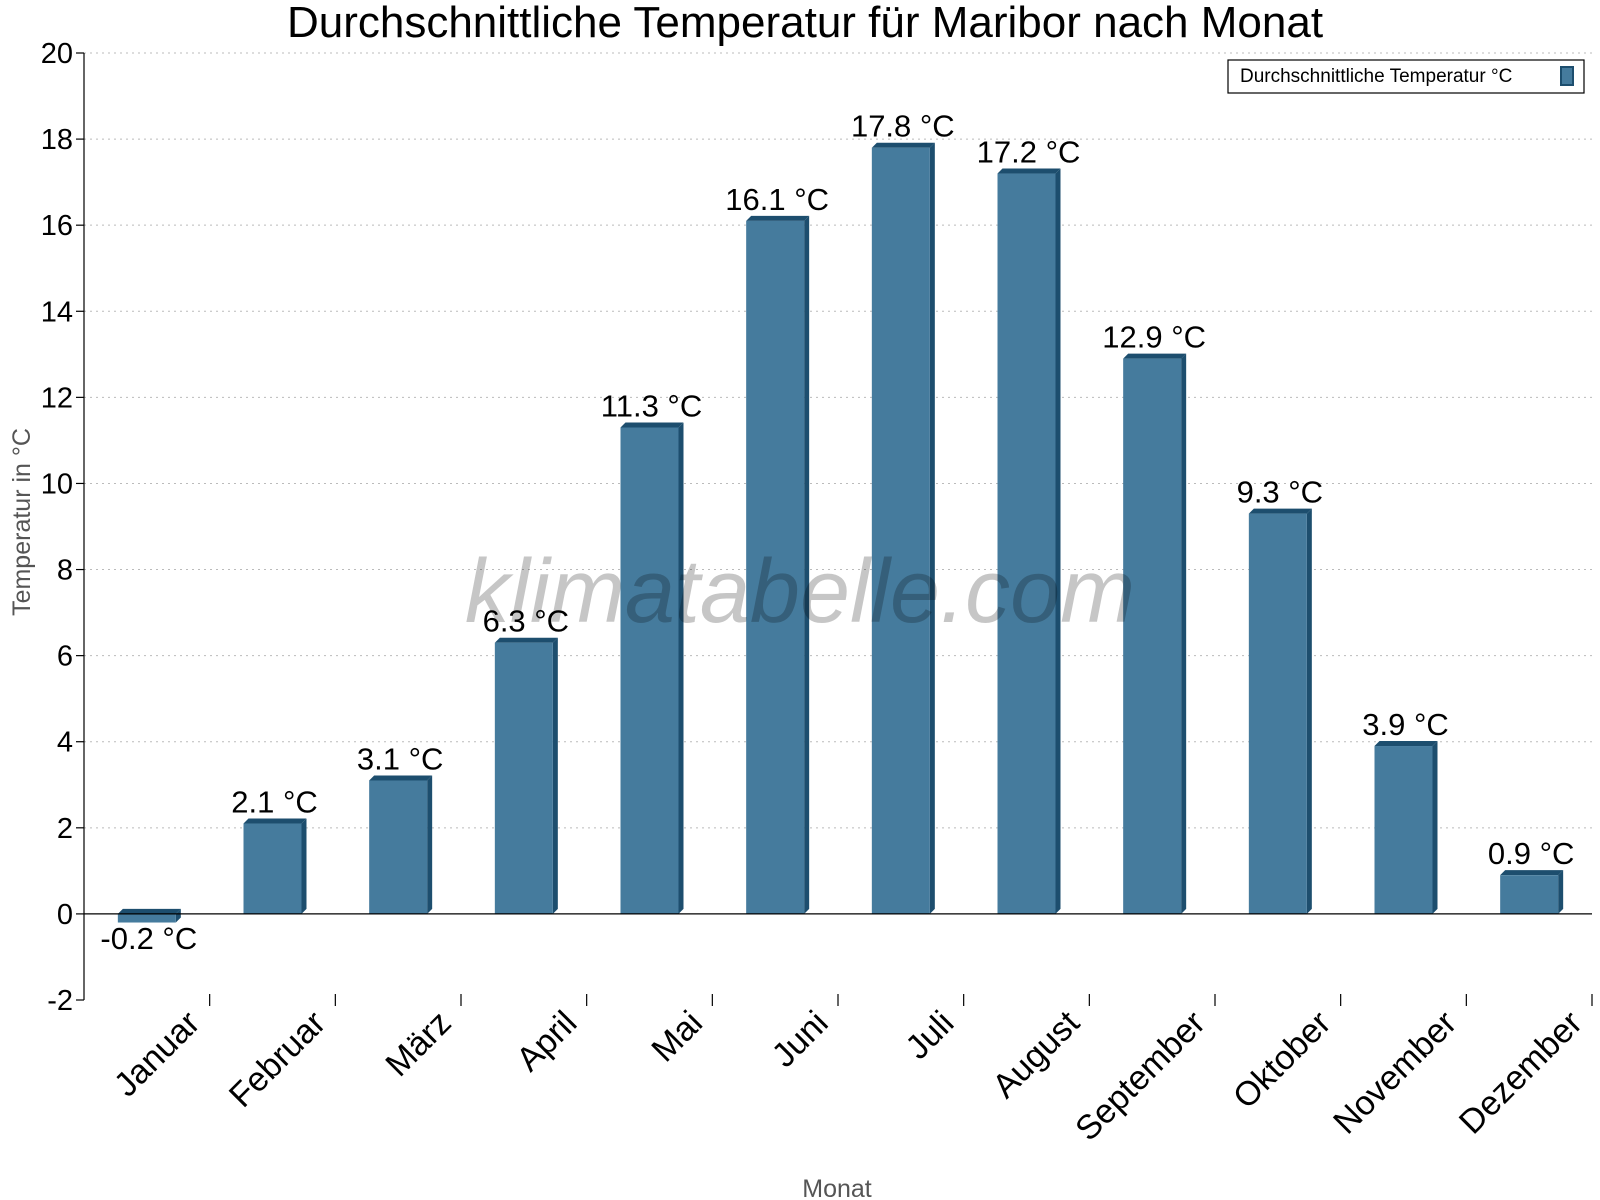 This screenshot has height=1200, width=1600. I want to click on y-axis-ticks: -2 0 2 4 6 8 10 12 14 16 18 20, so click(62, 527).